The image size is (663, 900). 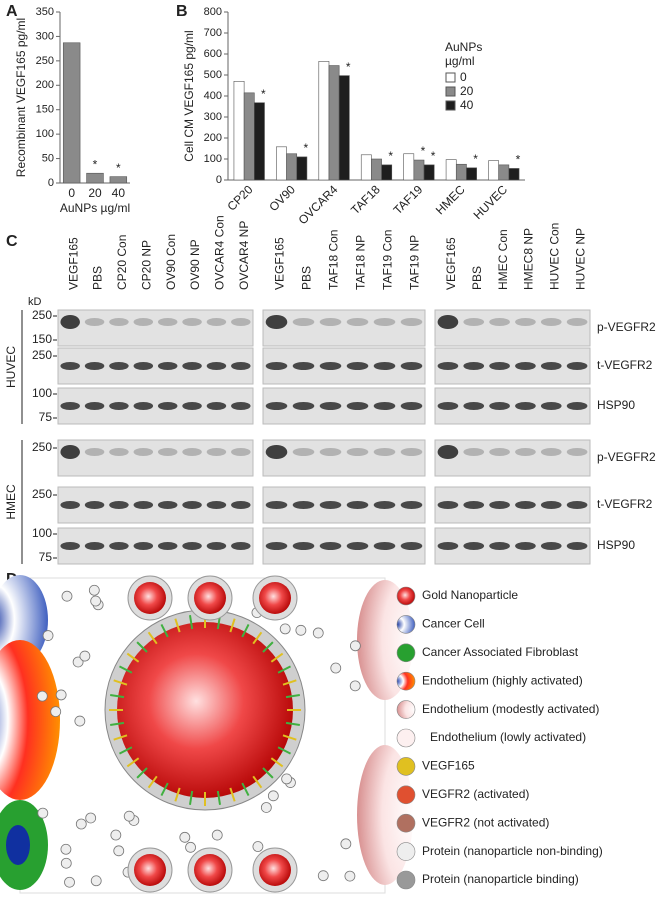 I want to click on y-tick-label: 300, so click(x=213, y=117).